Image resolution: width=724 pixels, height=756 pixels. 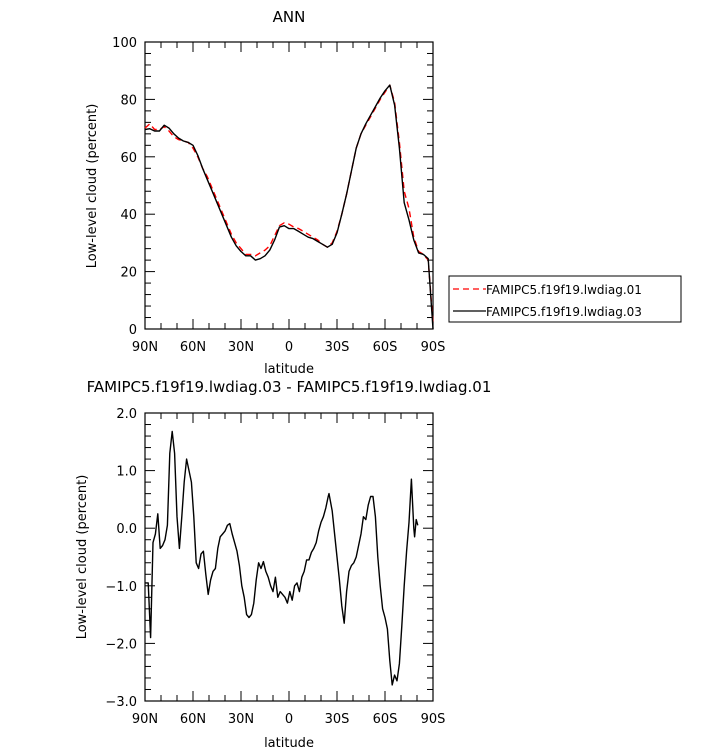 I want to click on bottom-xtick-label: 30S, so click(x=337, y=719).